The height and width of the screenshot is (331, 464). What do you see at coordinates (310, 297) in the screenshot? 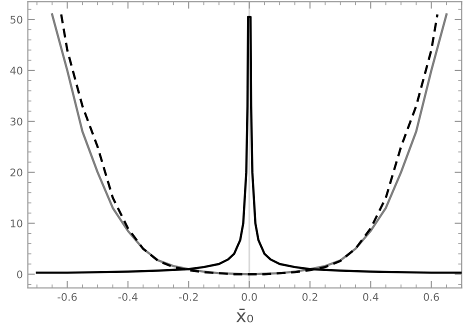
I see `x-tick-label: 0.2` at bounding box center [310, 297].